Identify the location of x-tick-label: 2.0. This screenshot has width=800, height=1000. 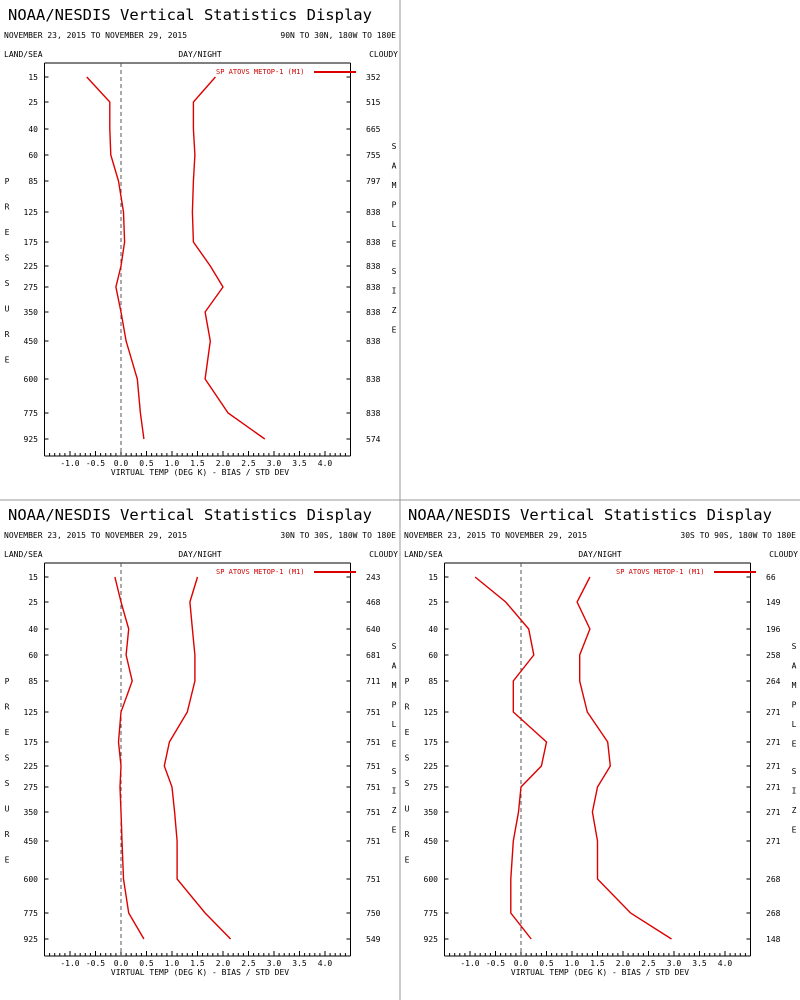
(623, 963).